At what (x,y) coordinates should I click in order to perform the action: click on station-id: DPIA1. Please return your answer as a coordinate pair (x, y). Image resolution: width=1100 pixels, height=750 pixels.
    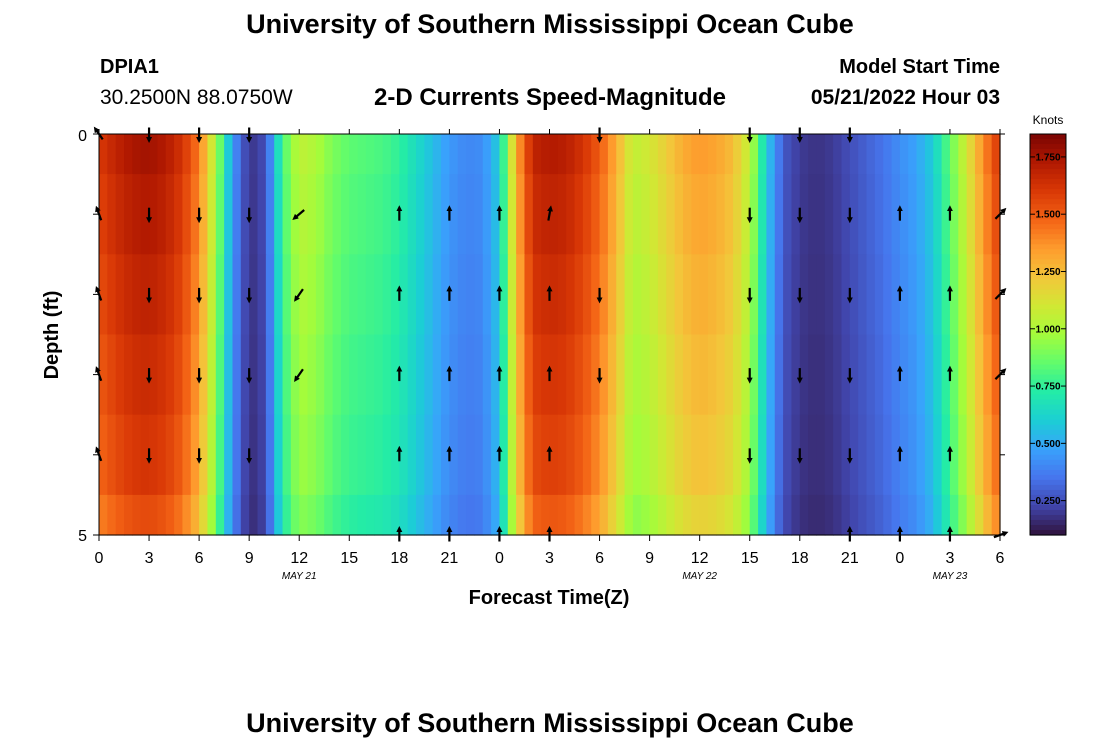
    Looking at the image, I should click on (129, 67).